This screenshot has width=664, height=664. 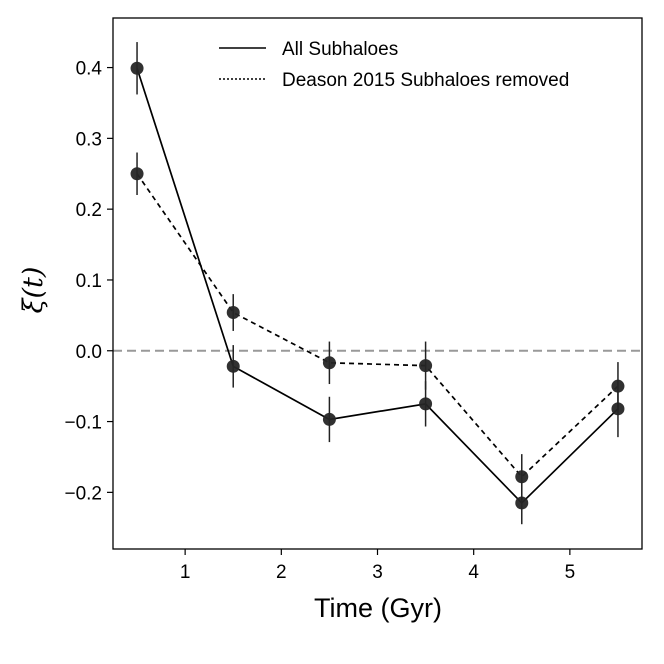 What do you see at coordinates (378, 608) in the screenshot?
I see `x-axis-label: Time (Gyr)` at bounding box center [378, 608].